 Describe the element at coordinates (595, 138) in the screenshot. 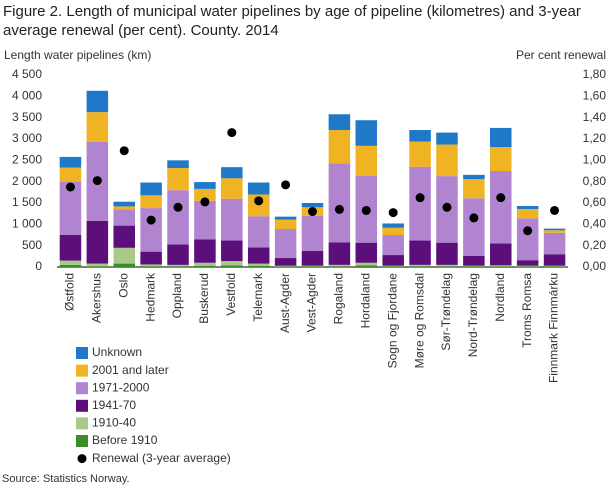

I see `y2-tick-label: 1,20` at that location.